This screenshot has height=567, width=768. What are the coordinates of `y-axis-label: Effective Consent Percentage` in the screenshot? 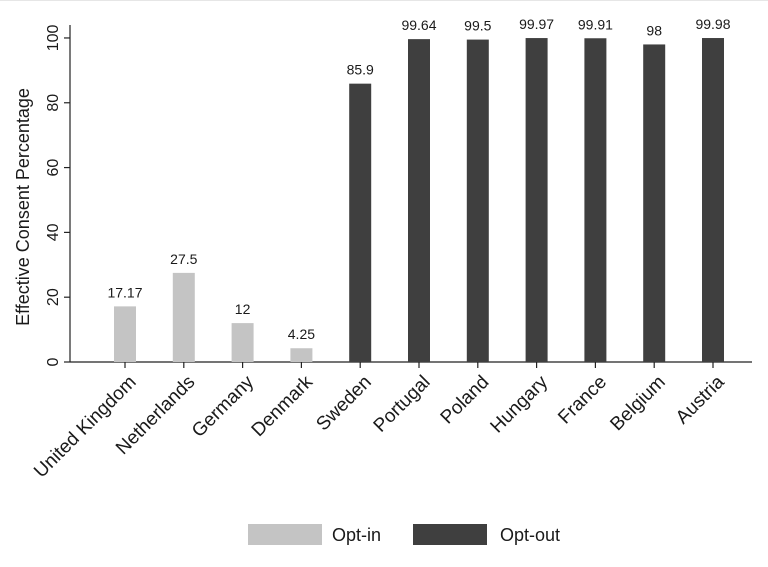 It's located at (23, 207).